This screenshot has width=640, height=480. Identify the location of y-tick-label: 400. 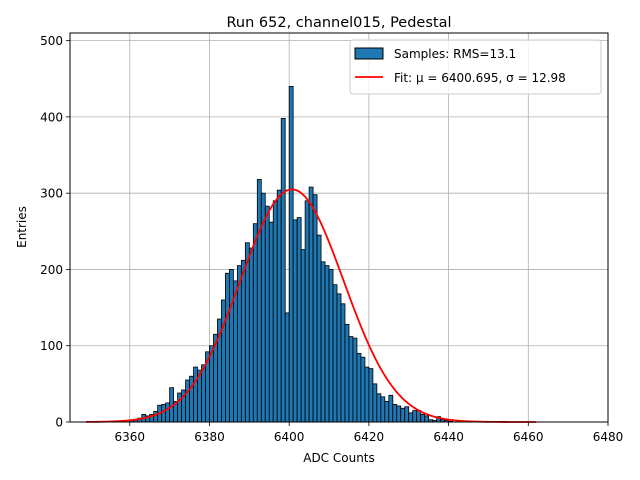
(51, 117).